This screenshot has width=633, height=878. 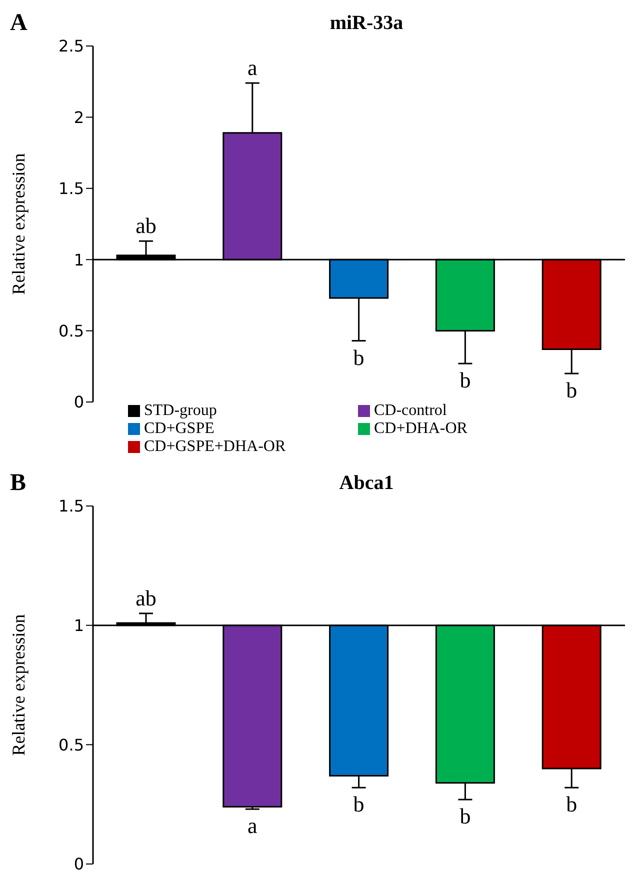 What do you see at coordinates (71, 46) in the screenshot?
I see `y-tick-label: 2.5` at bounding box center [71, 46].